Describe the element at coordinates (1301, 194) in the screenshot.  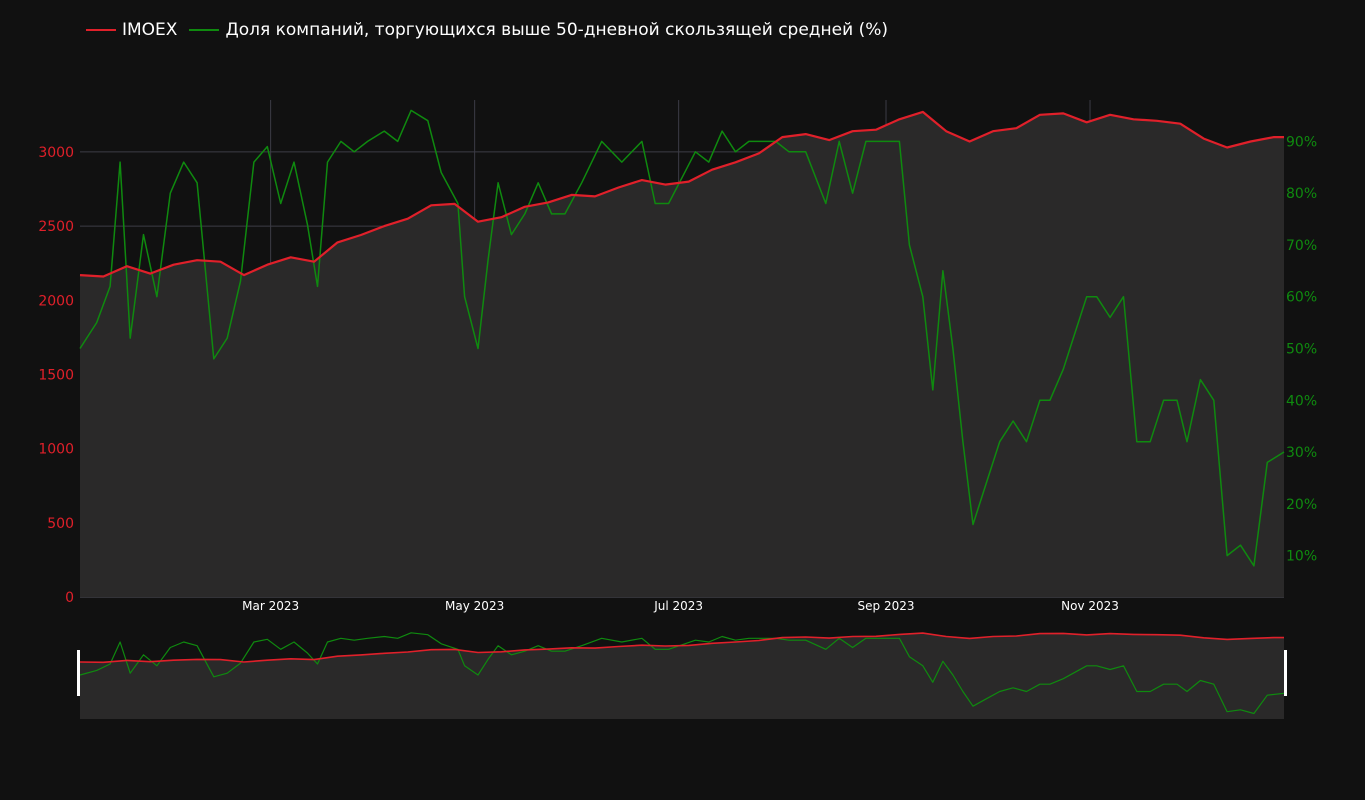
I see `y-right-tick-label: 80%` at that location.